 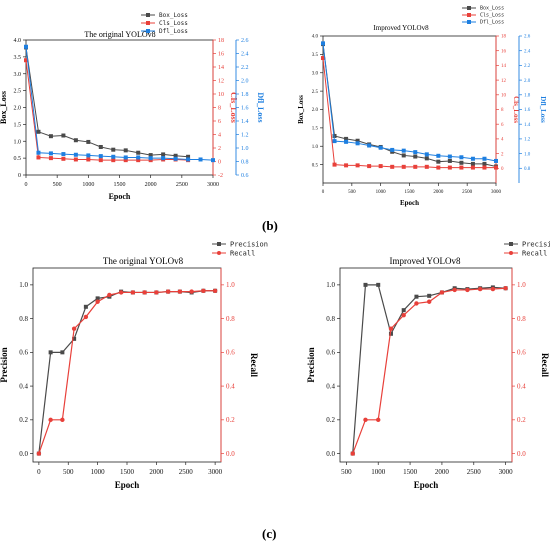 I want to click on y2-tick-label: 0.0, so click(x=521, y=454).